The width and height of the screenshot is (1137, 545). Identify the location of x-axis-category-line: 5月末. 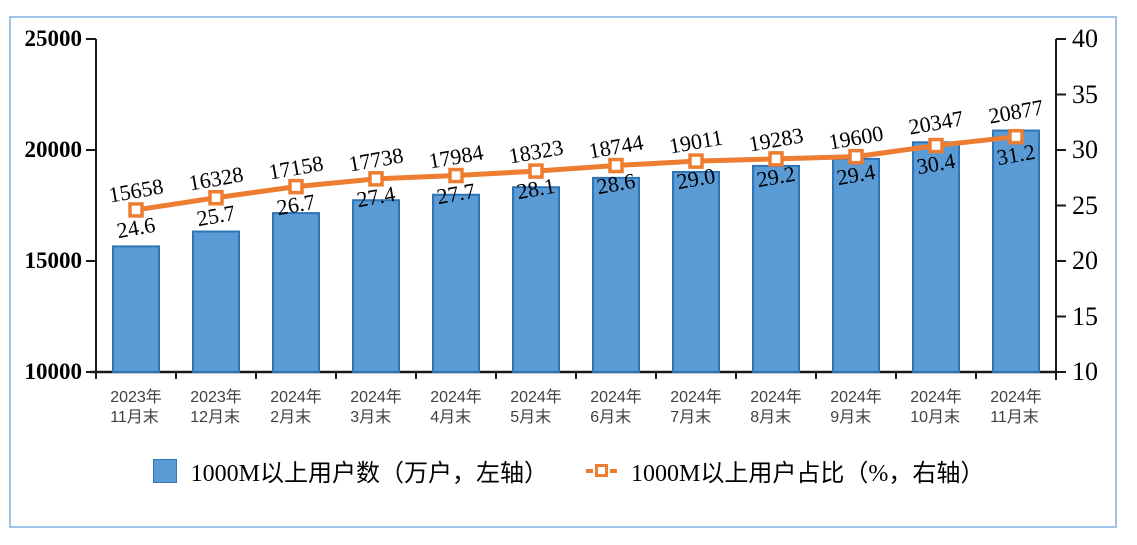
(531, 417).